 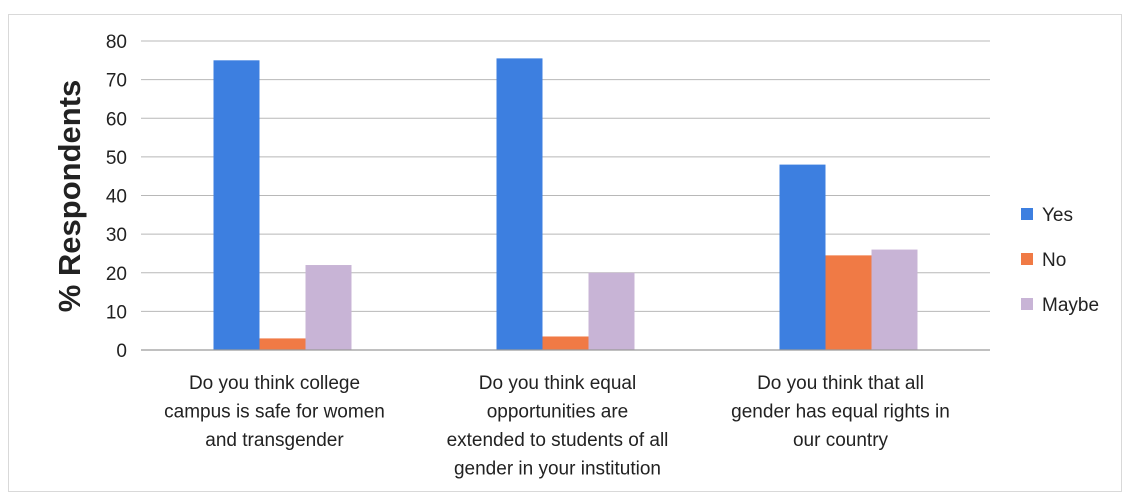 I want to click on x-category-label-line: Do you think equal, so click(x=557, y=383).